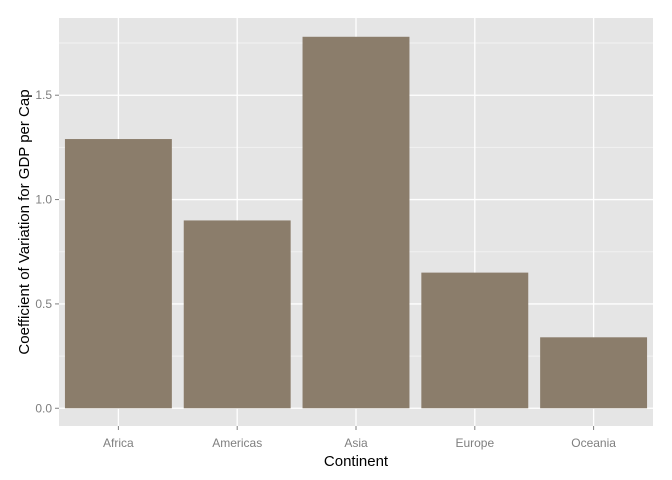  What do you see at coordinates (43, 95) in the screenshot?
I see `y-tick-label: 1.5` at bounding box center [43, 95].